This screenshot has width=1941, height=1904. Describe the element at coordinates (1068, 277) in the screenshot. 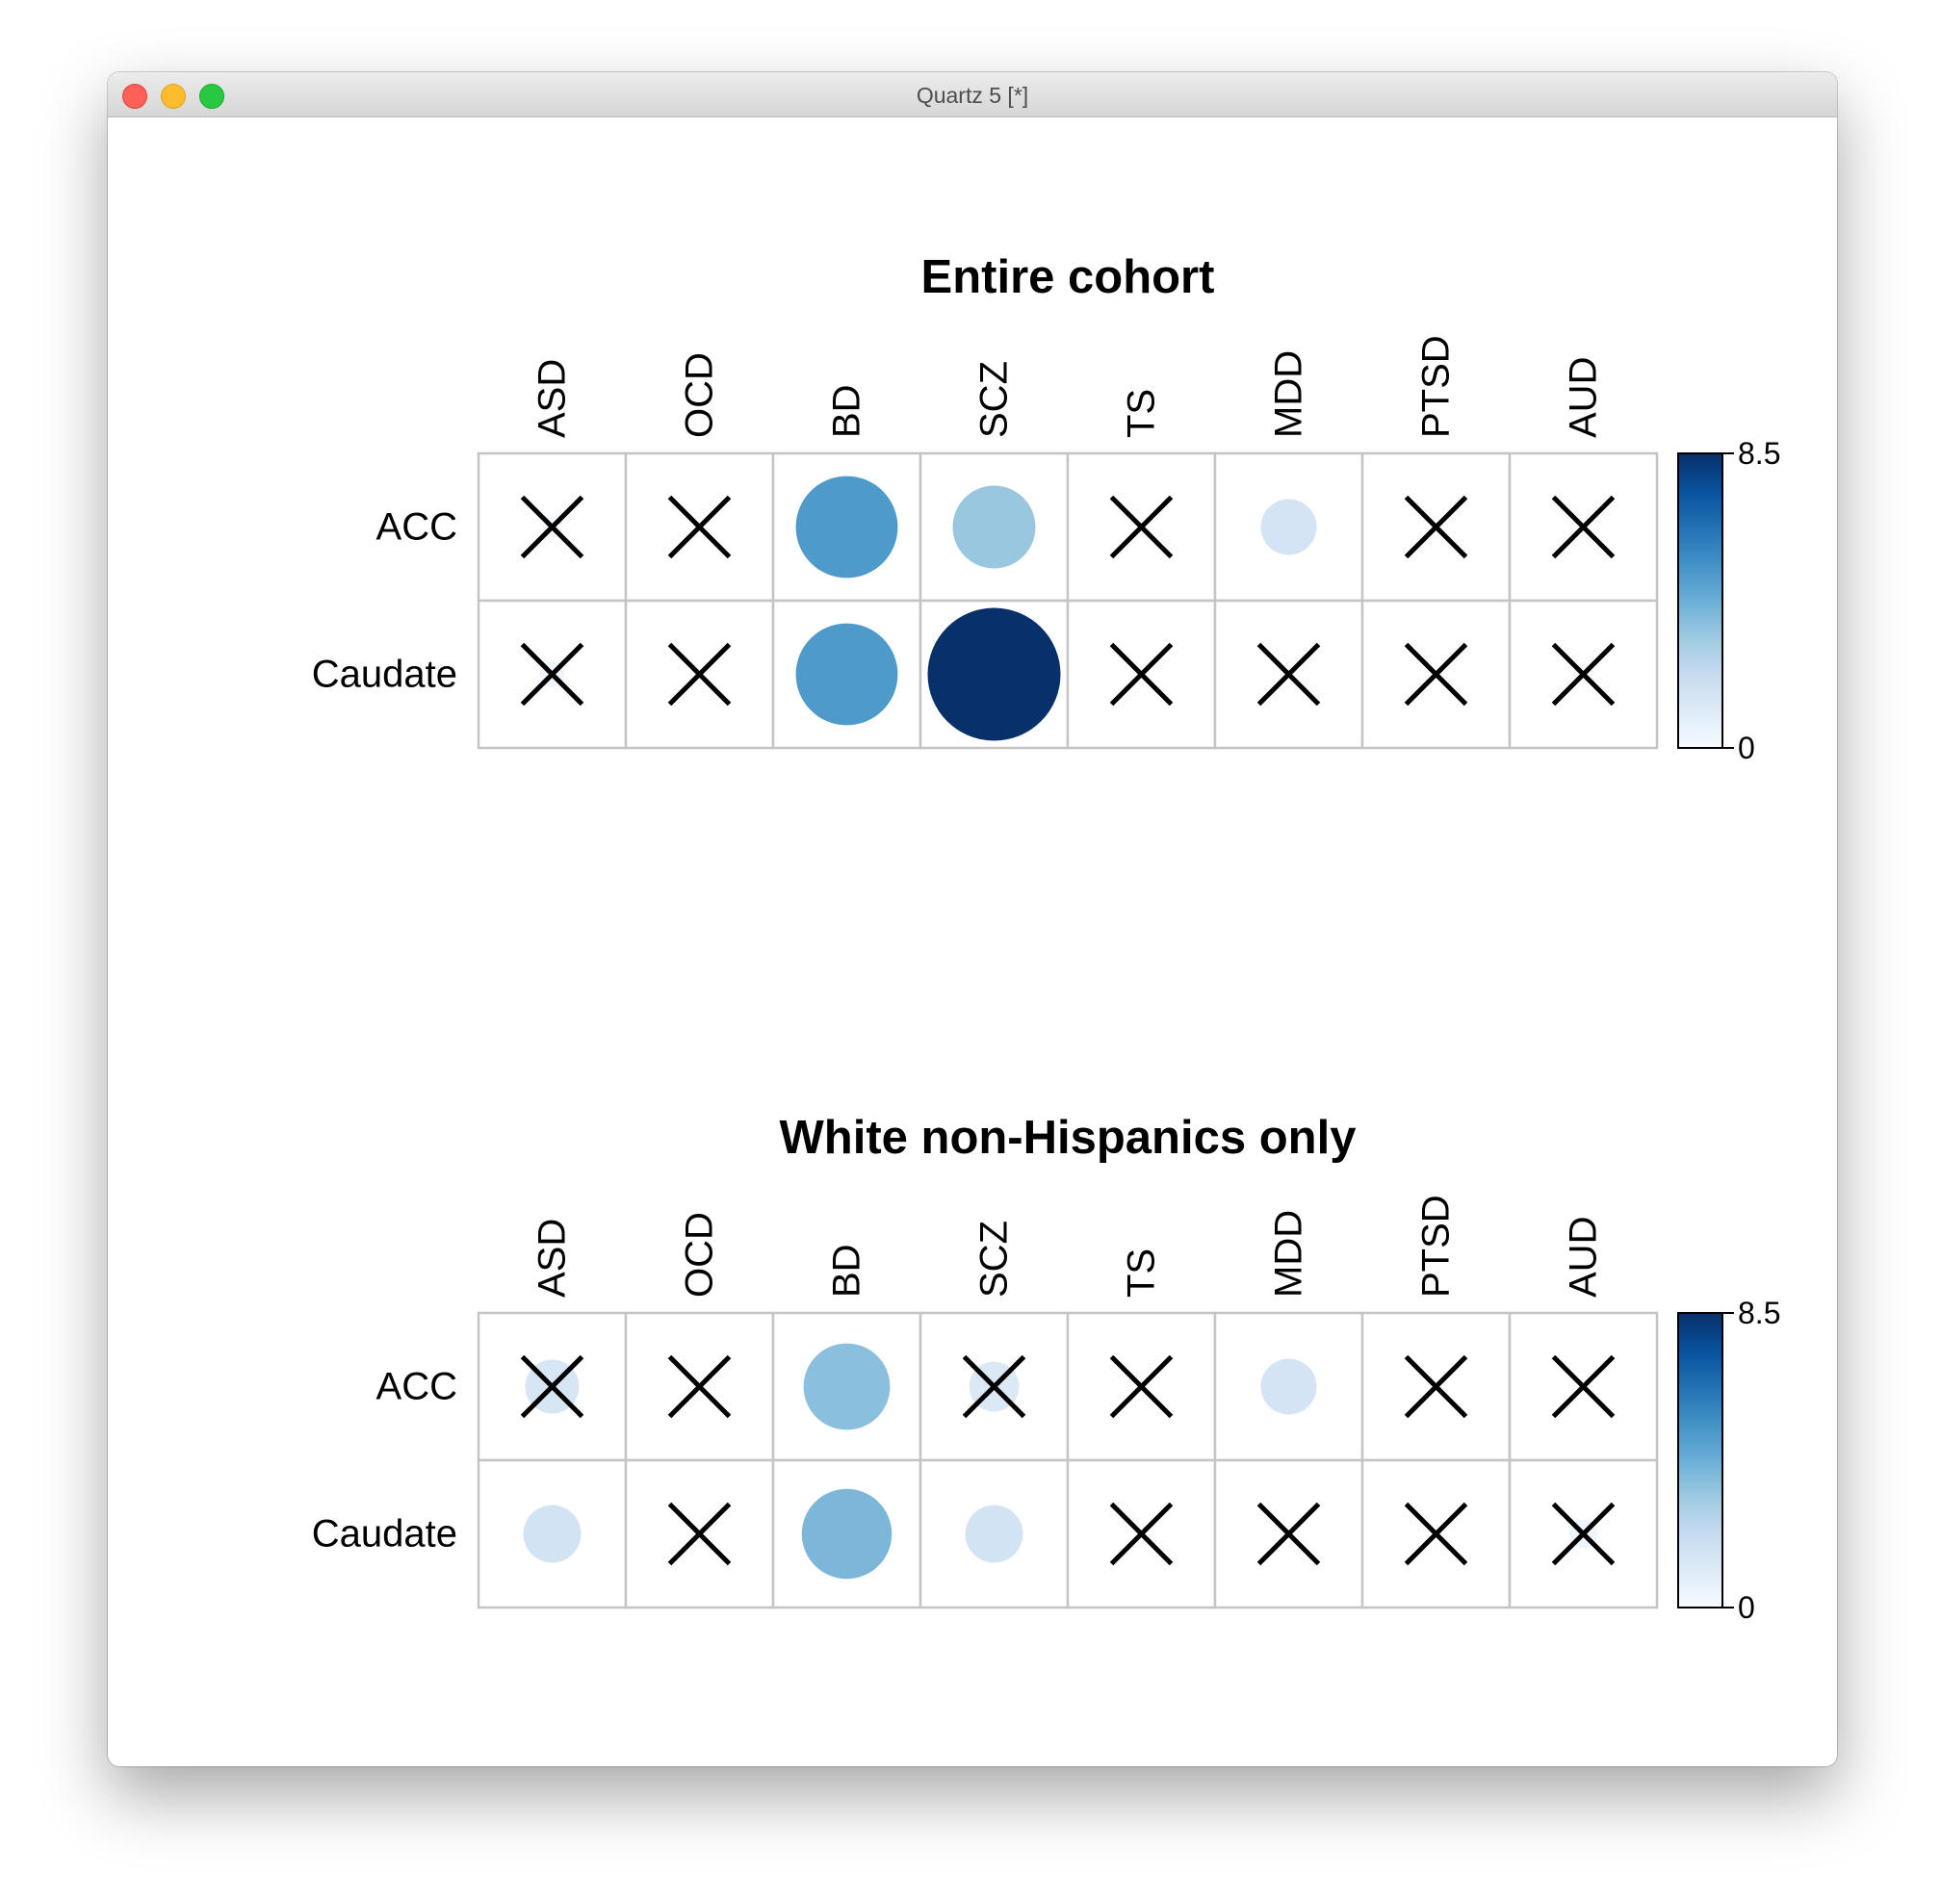

I see `panel-title-0: Entire cohort` at that location.